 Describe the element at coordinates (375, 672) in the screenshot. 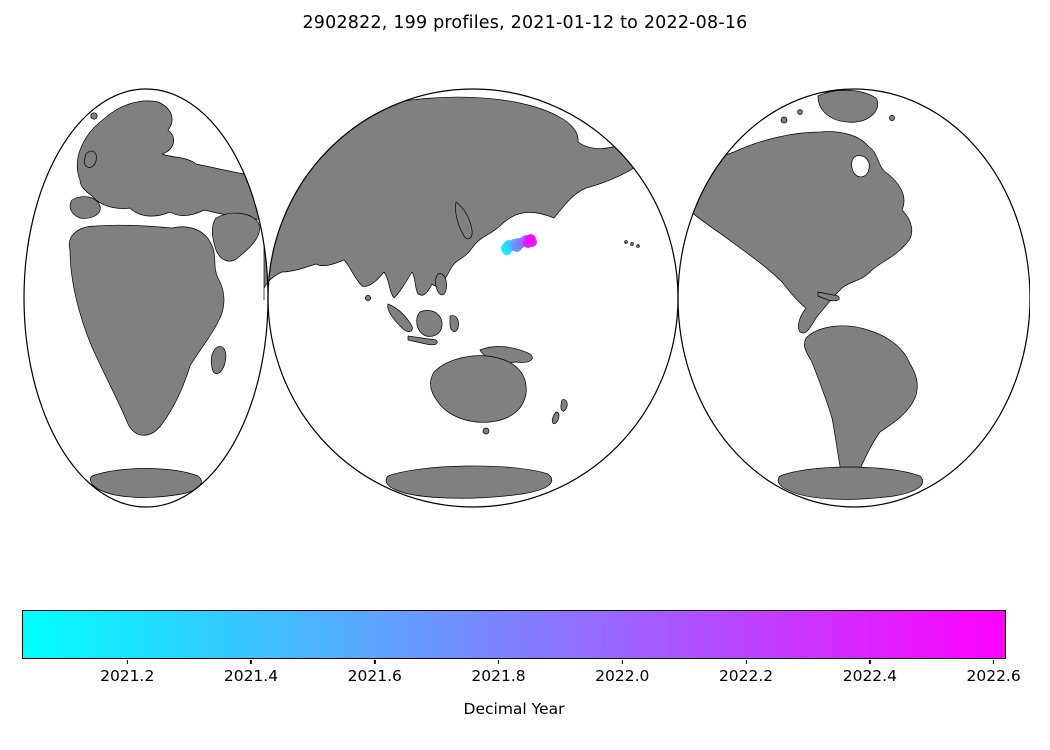

I see `colorbar-tick: 2021.6` at that location.